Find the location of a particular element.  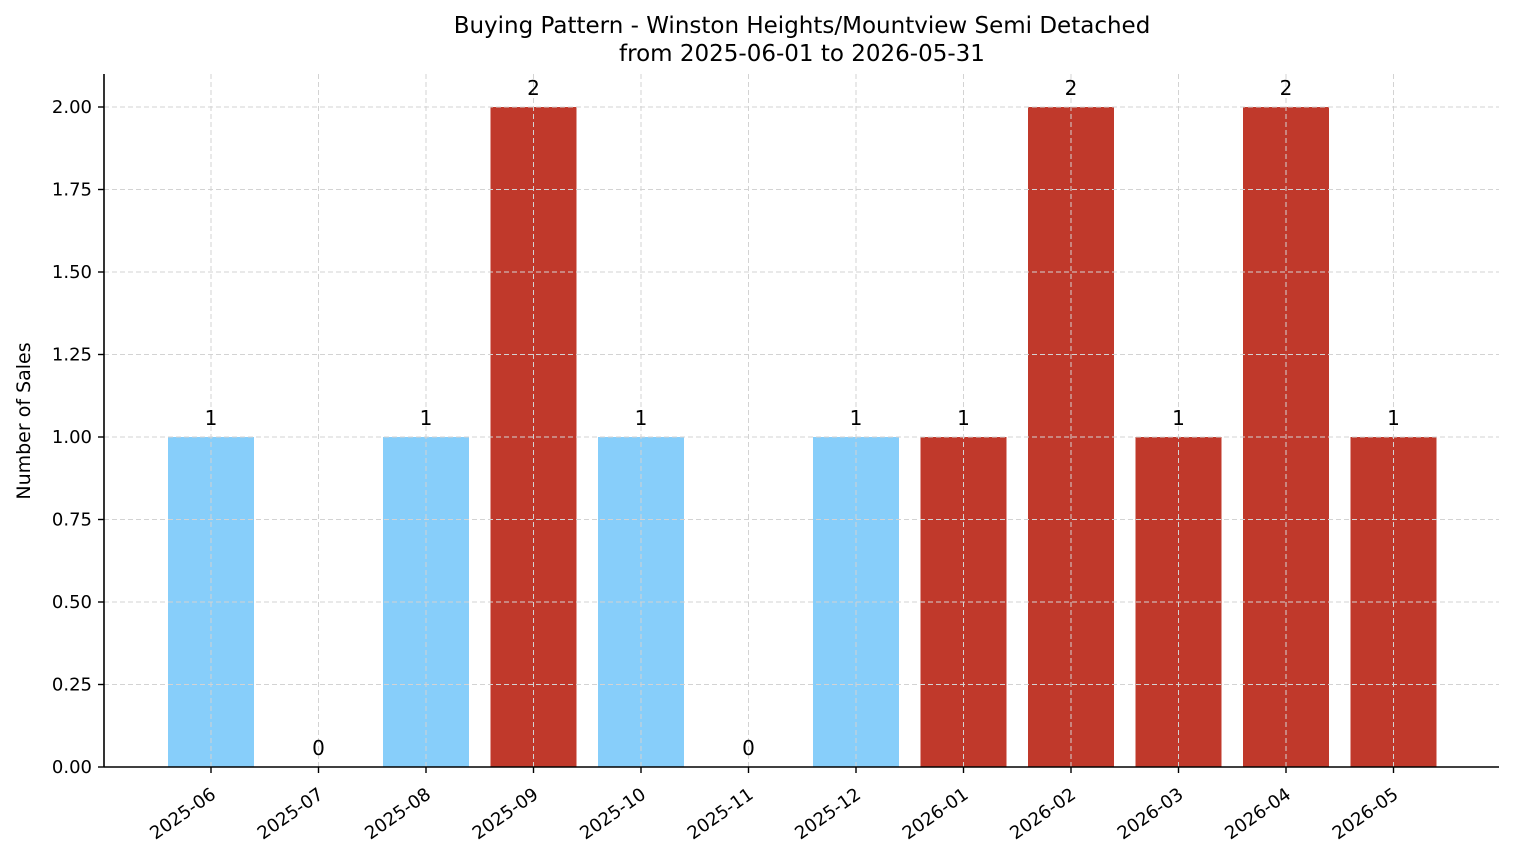

x-tick-label: 2026-05 is located at coordinates (1366, 814).